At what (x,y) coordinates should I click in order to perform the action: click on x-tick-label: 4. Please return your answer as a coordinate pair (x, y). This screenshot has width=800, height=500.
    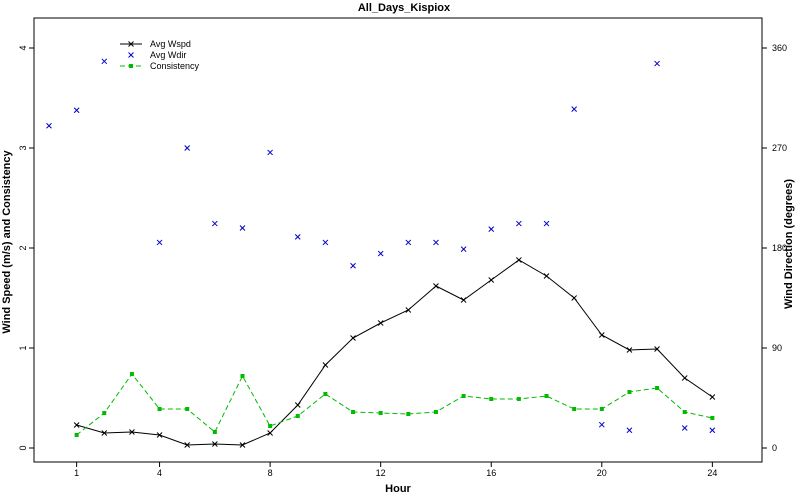
    Looking at the image, I should click on (159, 473).